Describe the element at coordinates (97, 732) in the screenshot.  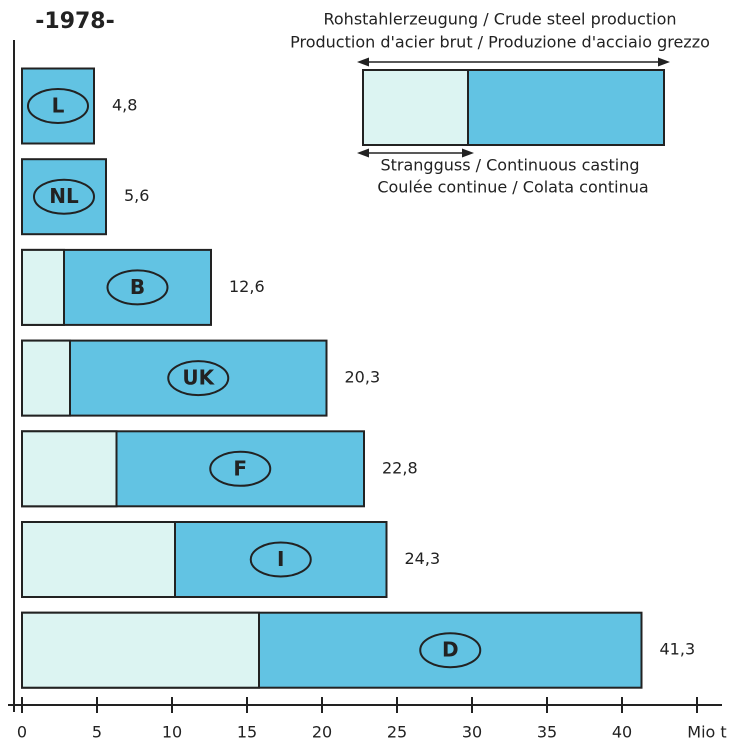
I see `x-tick-label: 5` at that location.